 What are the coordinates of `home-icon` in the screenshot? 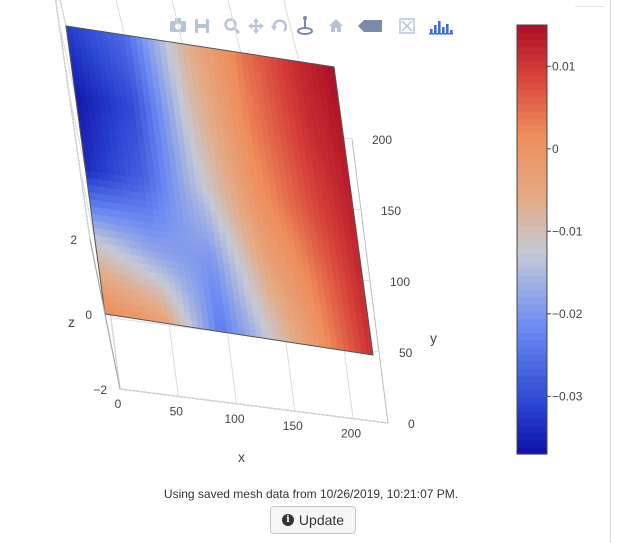 It's located at (336, 25).